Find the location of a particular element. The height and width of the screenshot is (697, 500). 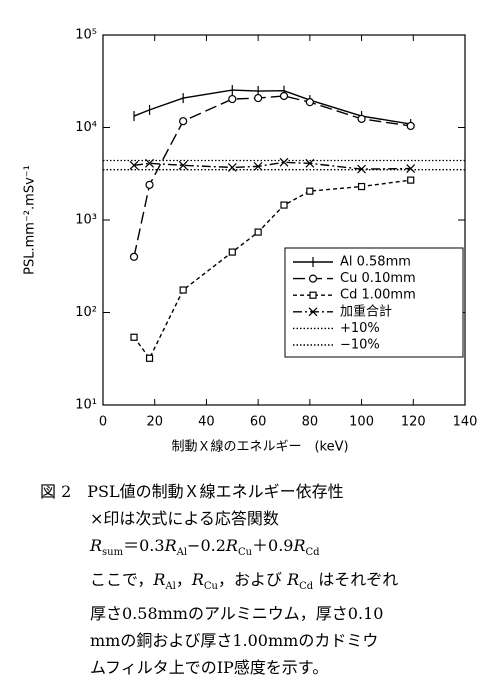

x-tick-label: 0 is located at coordinates (103, 422).